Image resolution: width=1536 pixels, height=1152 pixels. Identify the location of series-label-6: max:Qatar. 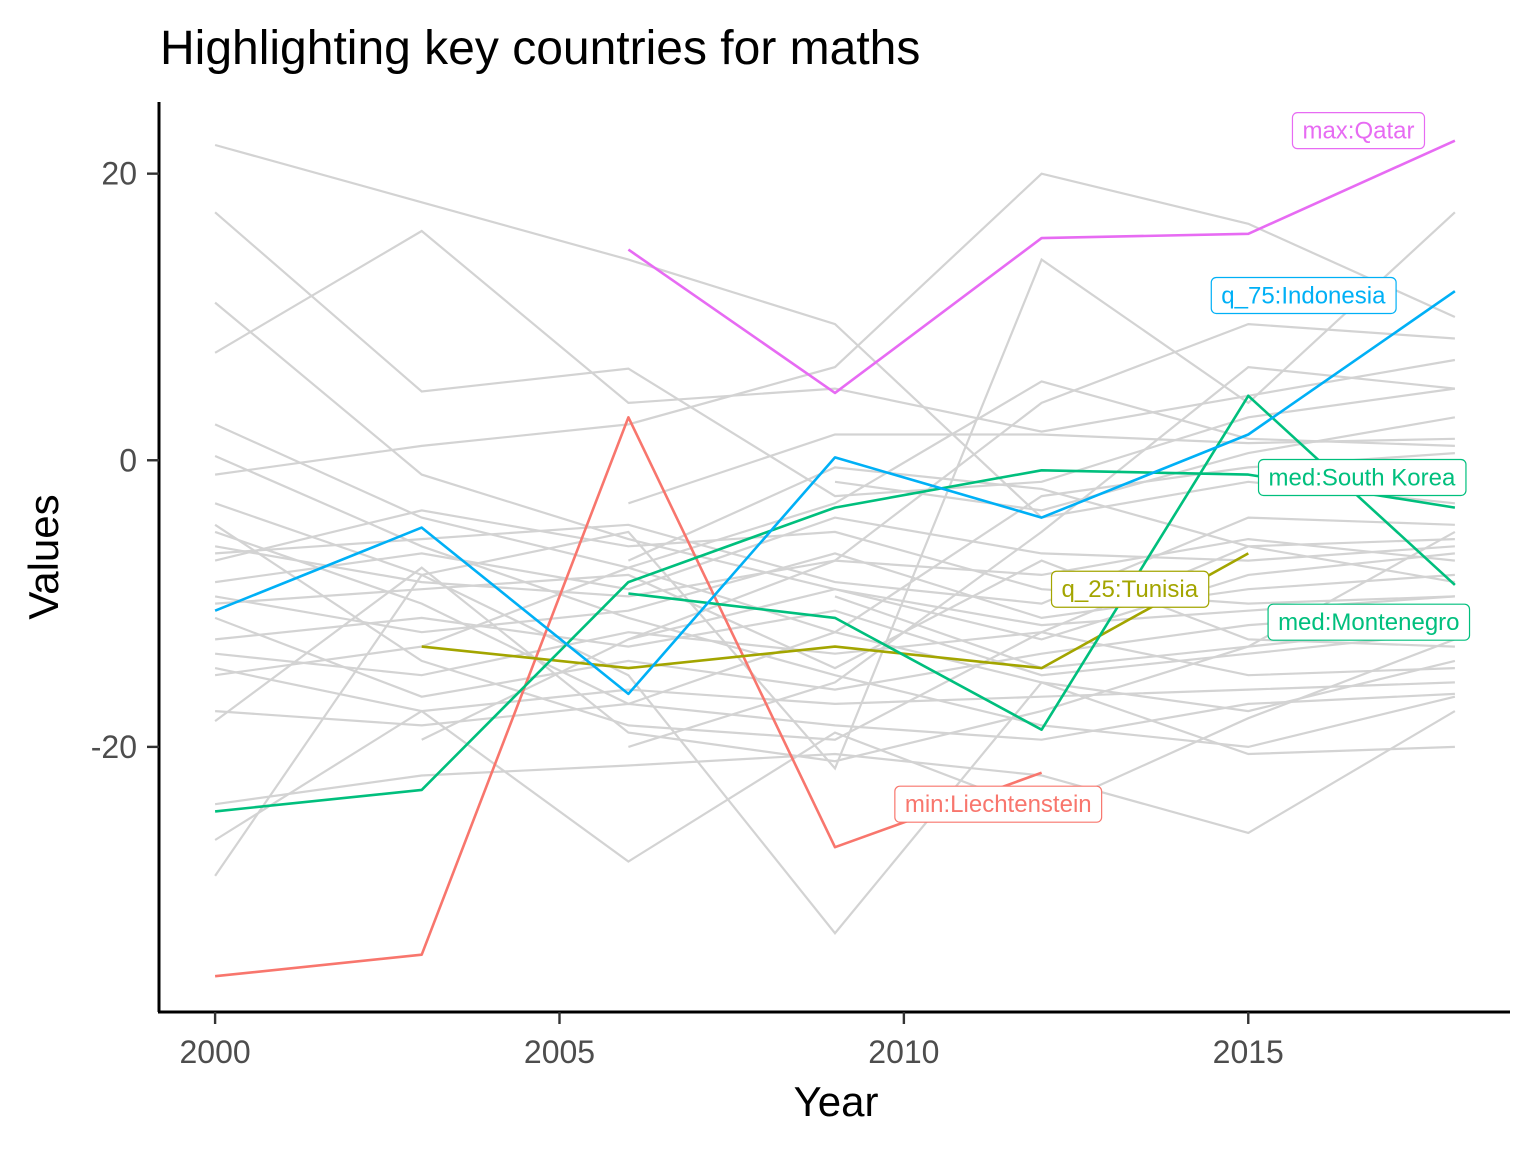
(1358, 131).